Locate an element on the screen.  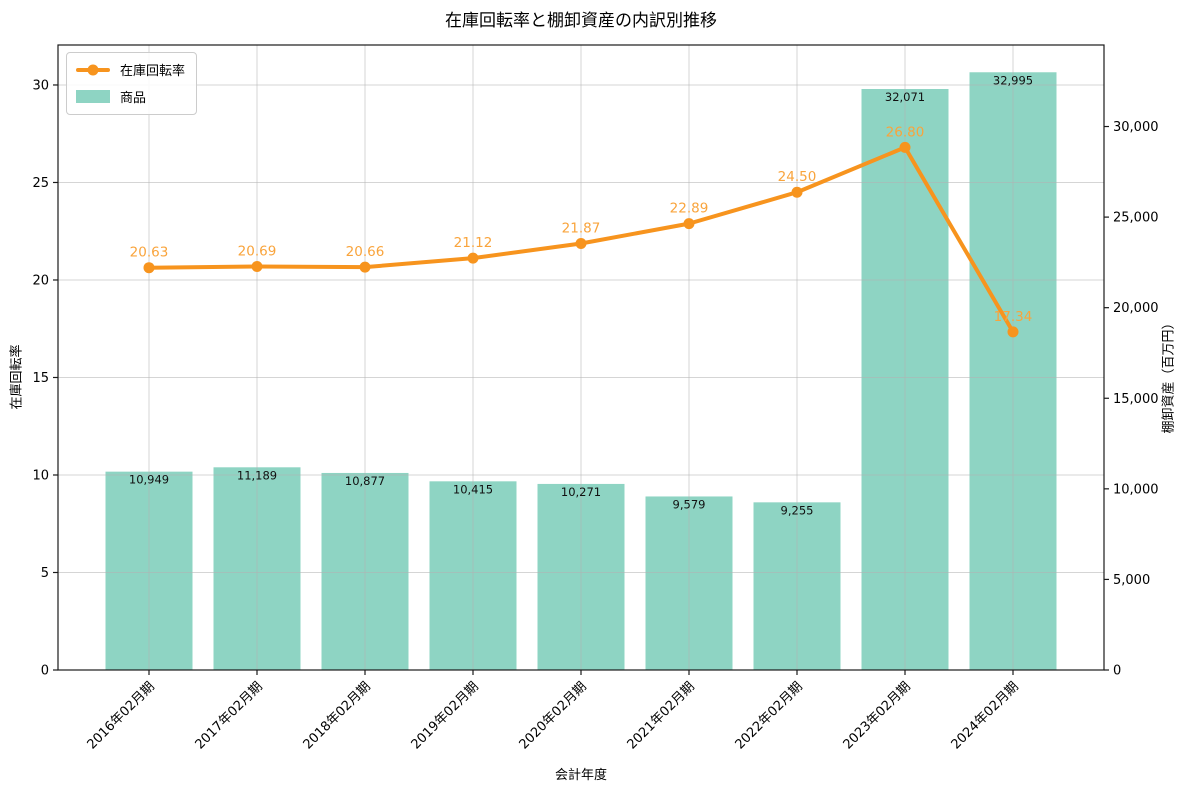
bar-value-label: 32,995 is located at coordinates (1013, 80).